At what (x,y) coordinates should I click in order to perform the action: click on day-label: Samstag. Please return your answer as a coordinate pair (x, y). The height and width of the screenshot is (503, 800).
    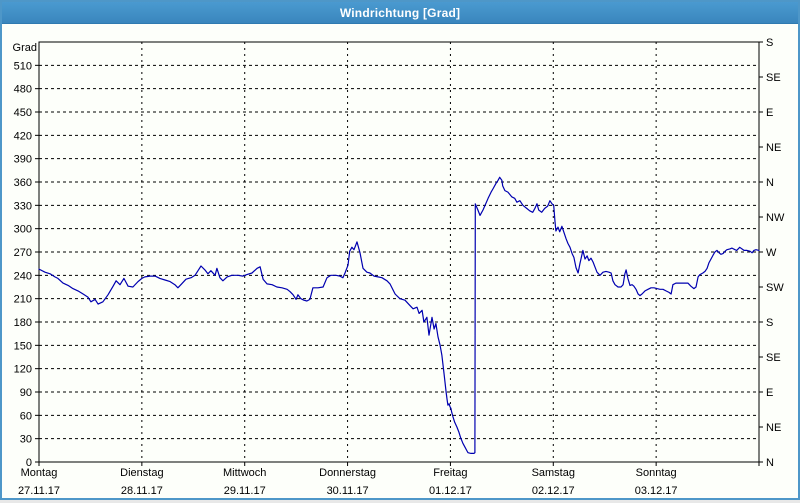
    Looking at the image, I should click on (553, 473).